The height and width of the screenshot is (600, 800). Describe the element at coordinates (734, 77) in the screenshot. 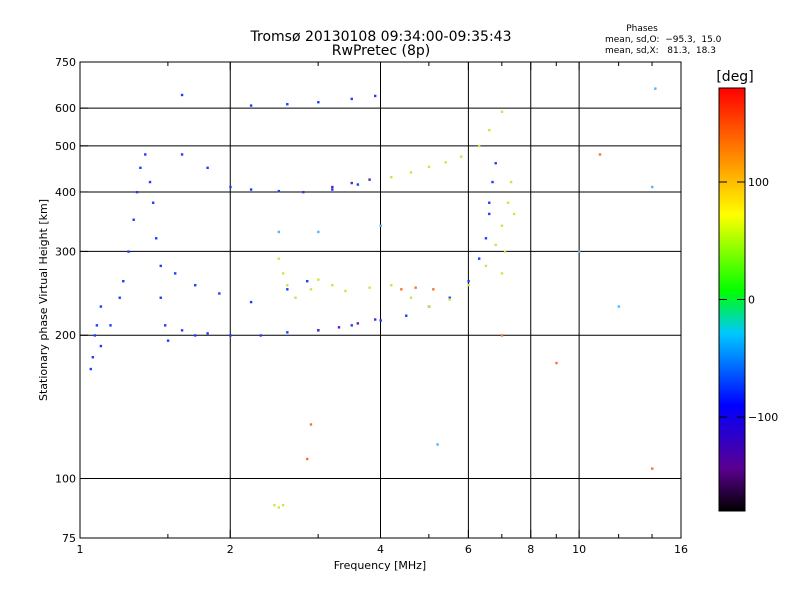

I see `colorbar-label: [deg]` at that location.